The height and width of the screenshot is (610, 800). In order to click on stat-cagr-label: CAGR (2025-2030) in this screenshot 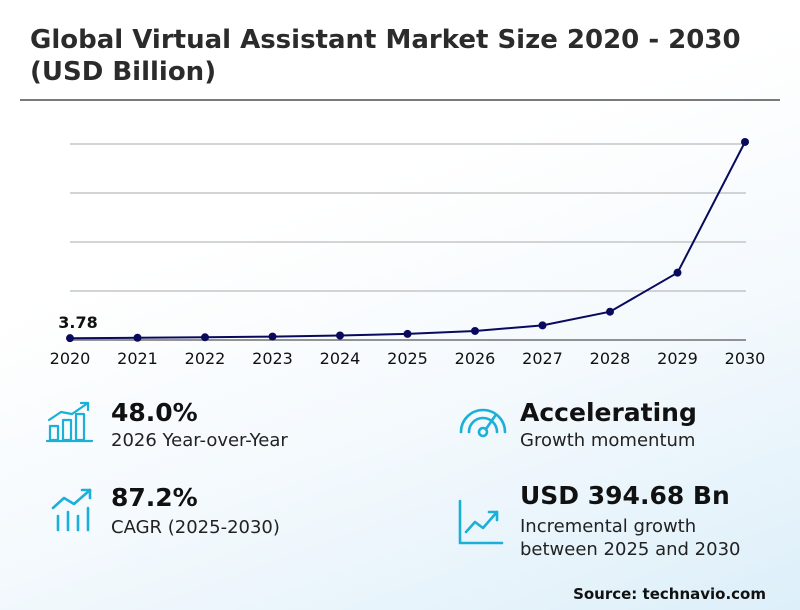, I will do `click(195, 527)`.